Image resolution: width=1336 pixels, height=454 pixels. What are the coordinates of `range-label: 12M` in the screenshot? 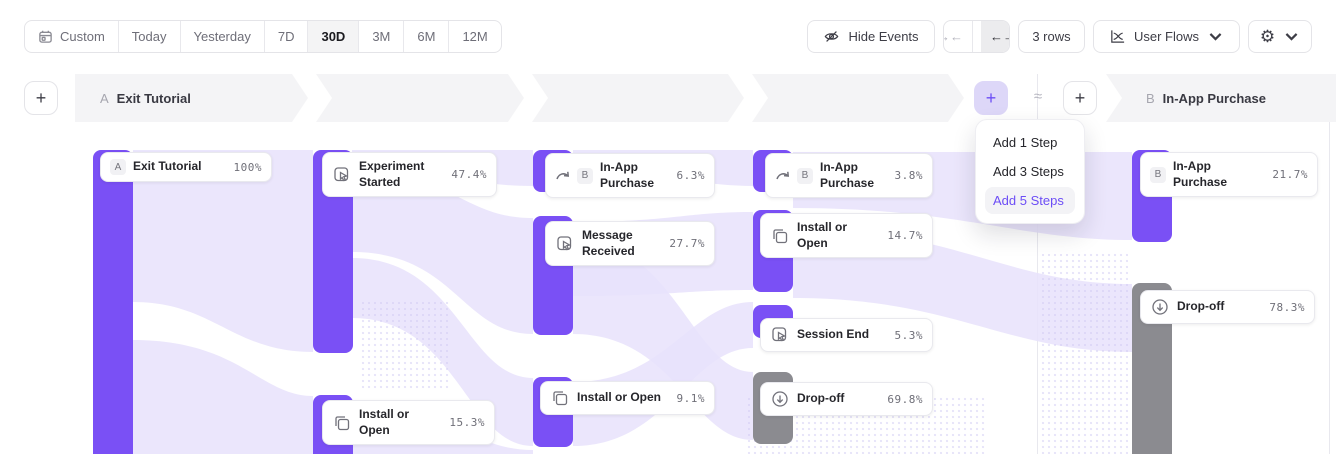 It's located at (475, 36).